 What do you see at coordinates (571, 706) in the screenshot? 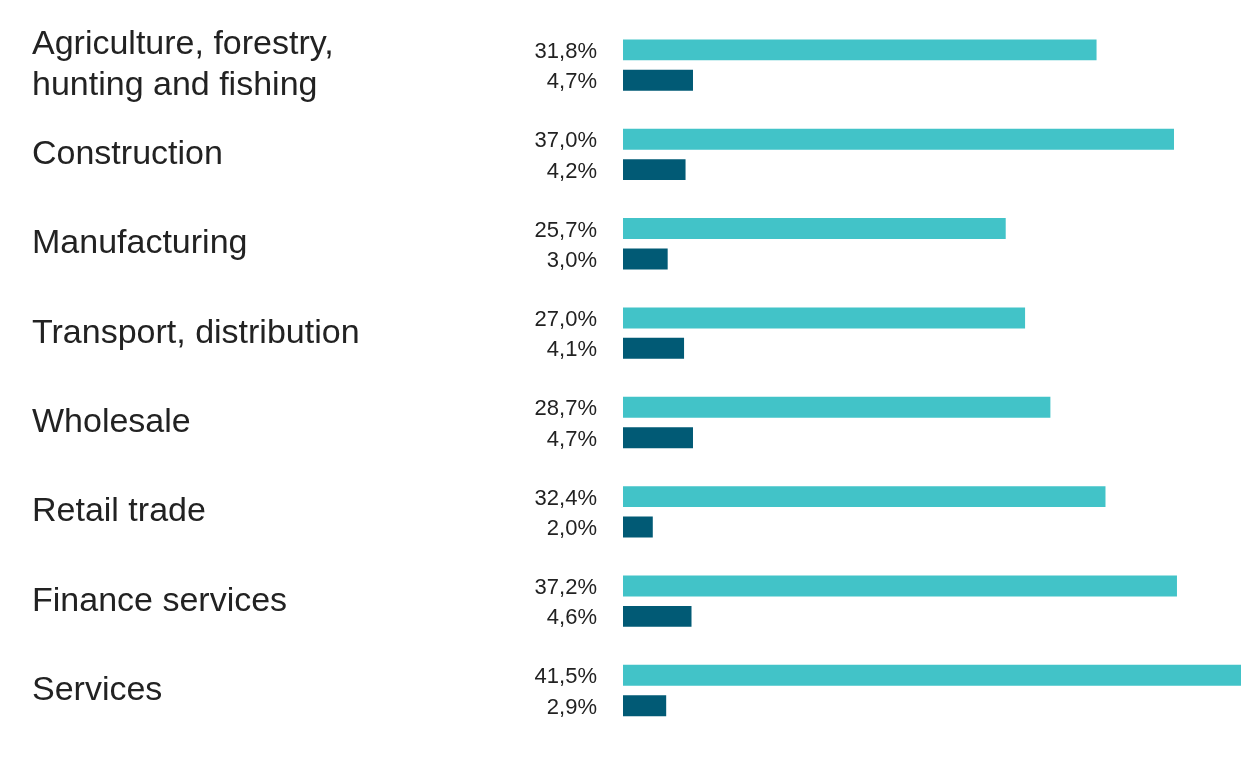
I see `data-label: 2,9%` at bounding box center [571, 706].